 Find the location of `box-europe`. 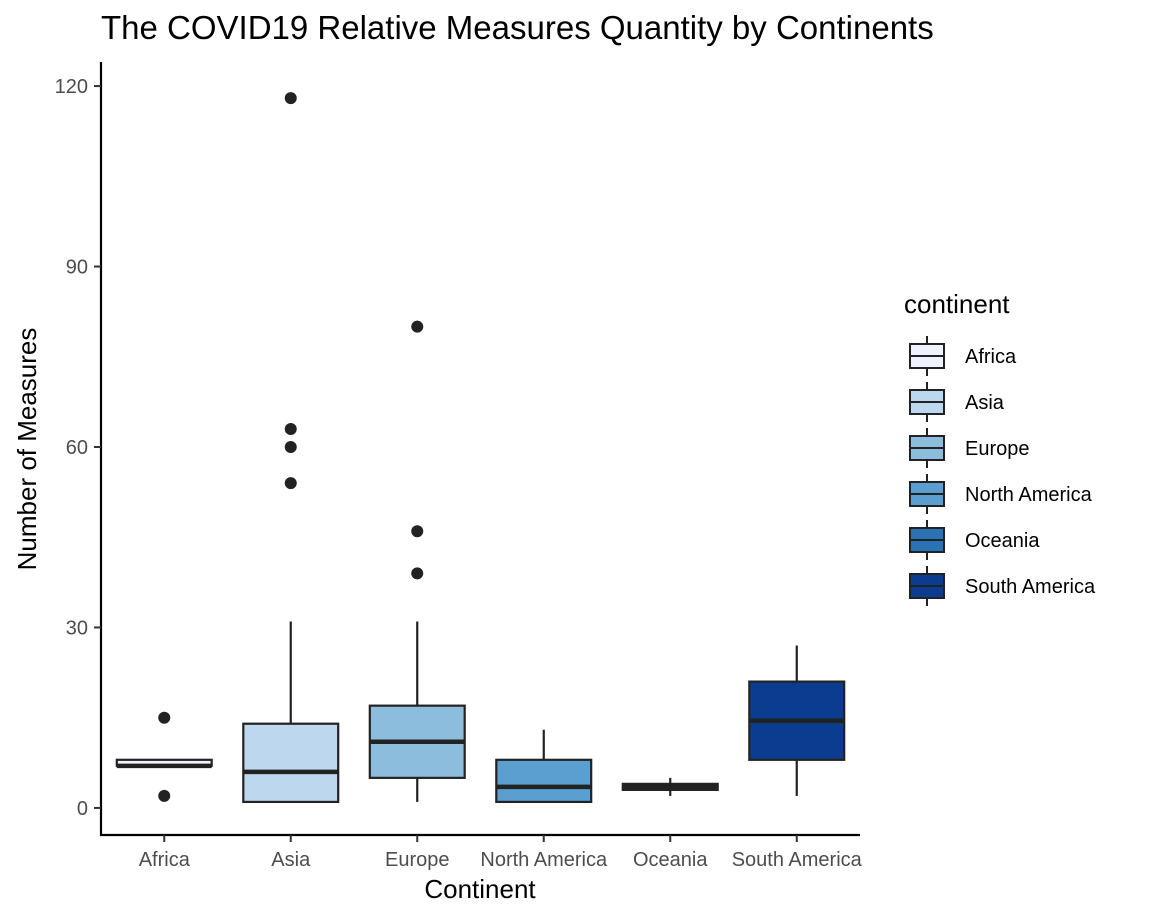

box-europe is located at coordinates (417, 561).